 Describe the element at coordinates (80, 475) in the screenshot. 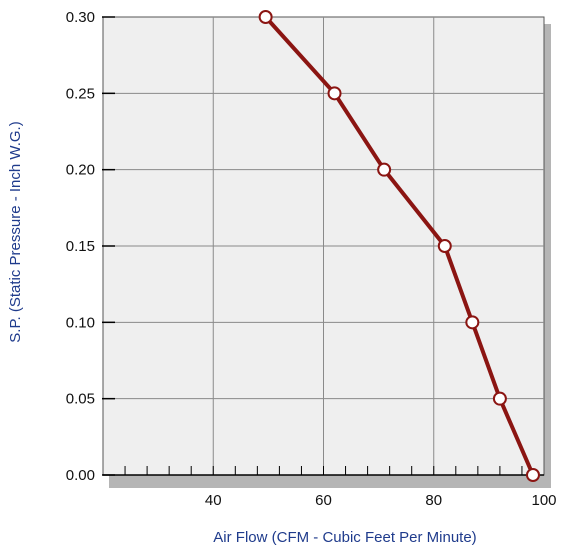

I see `y-tick-label: 0.00` at that location.